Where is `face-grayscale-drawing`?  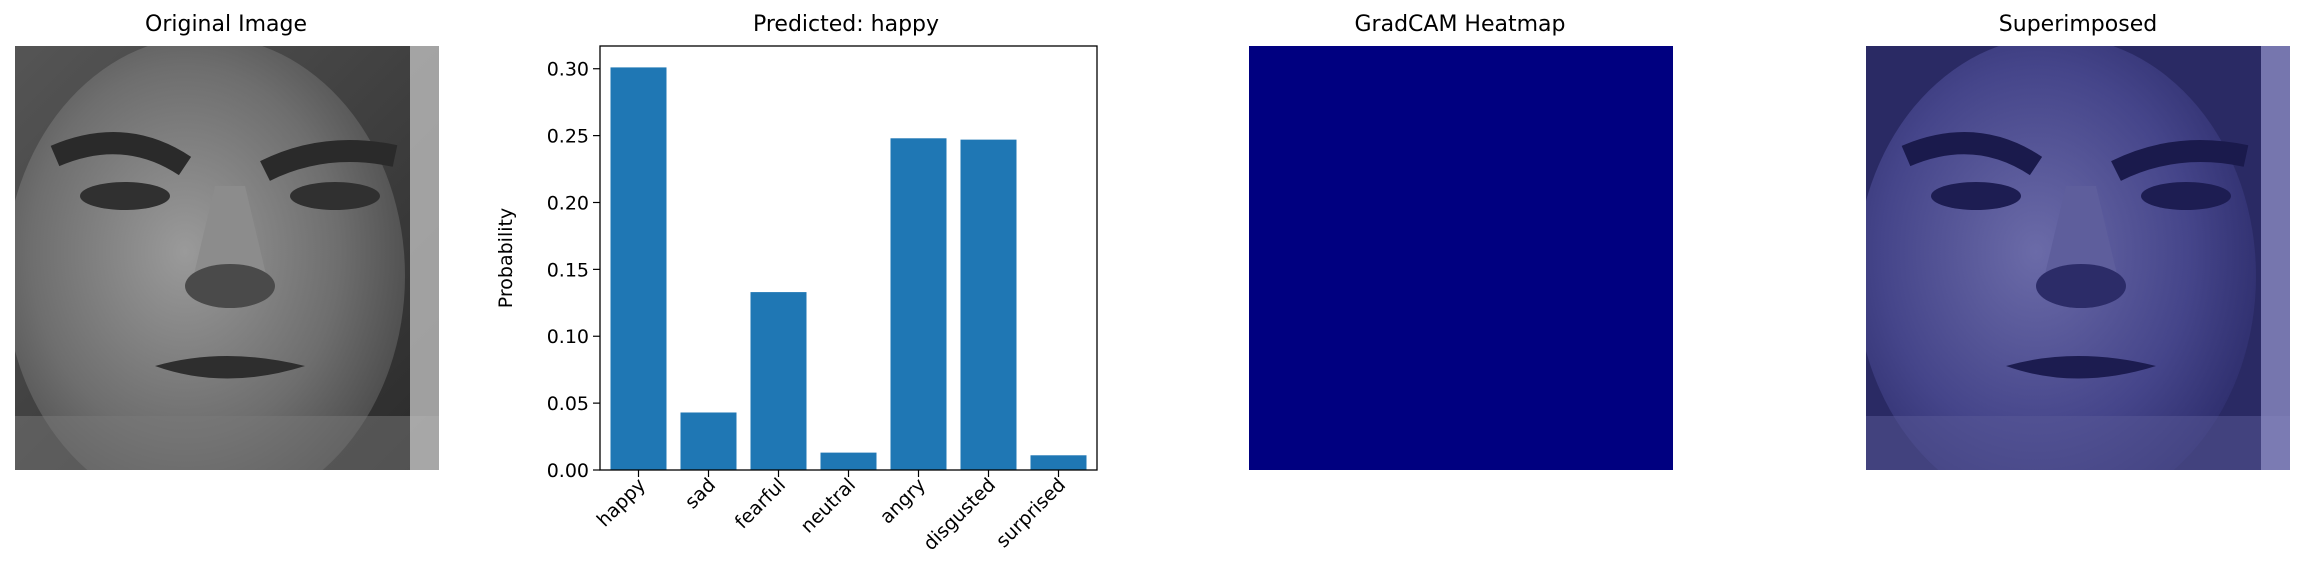 face-grayscale-drawing is located at coordinates (227, 258).